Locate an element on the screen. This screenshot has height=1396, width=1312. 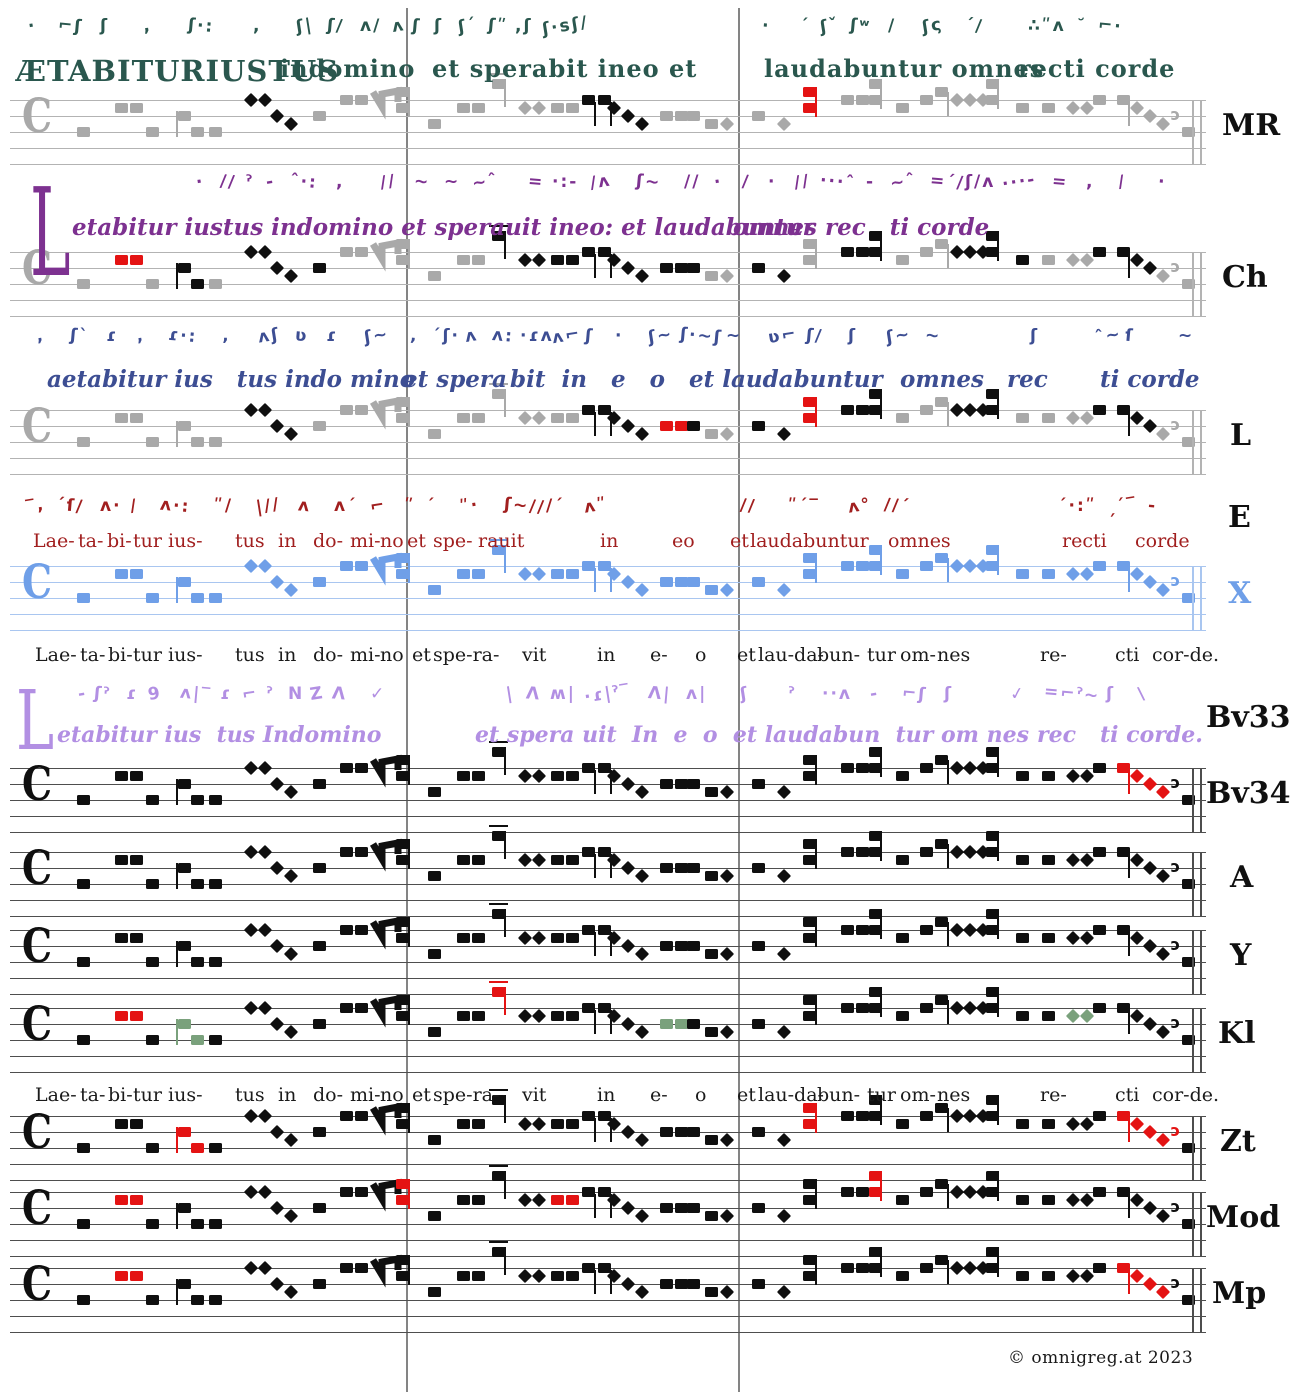
c-clef: C is located at coordinates (37, 783).